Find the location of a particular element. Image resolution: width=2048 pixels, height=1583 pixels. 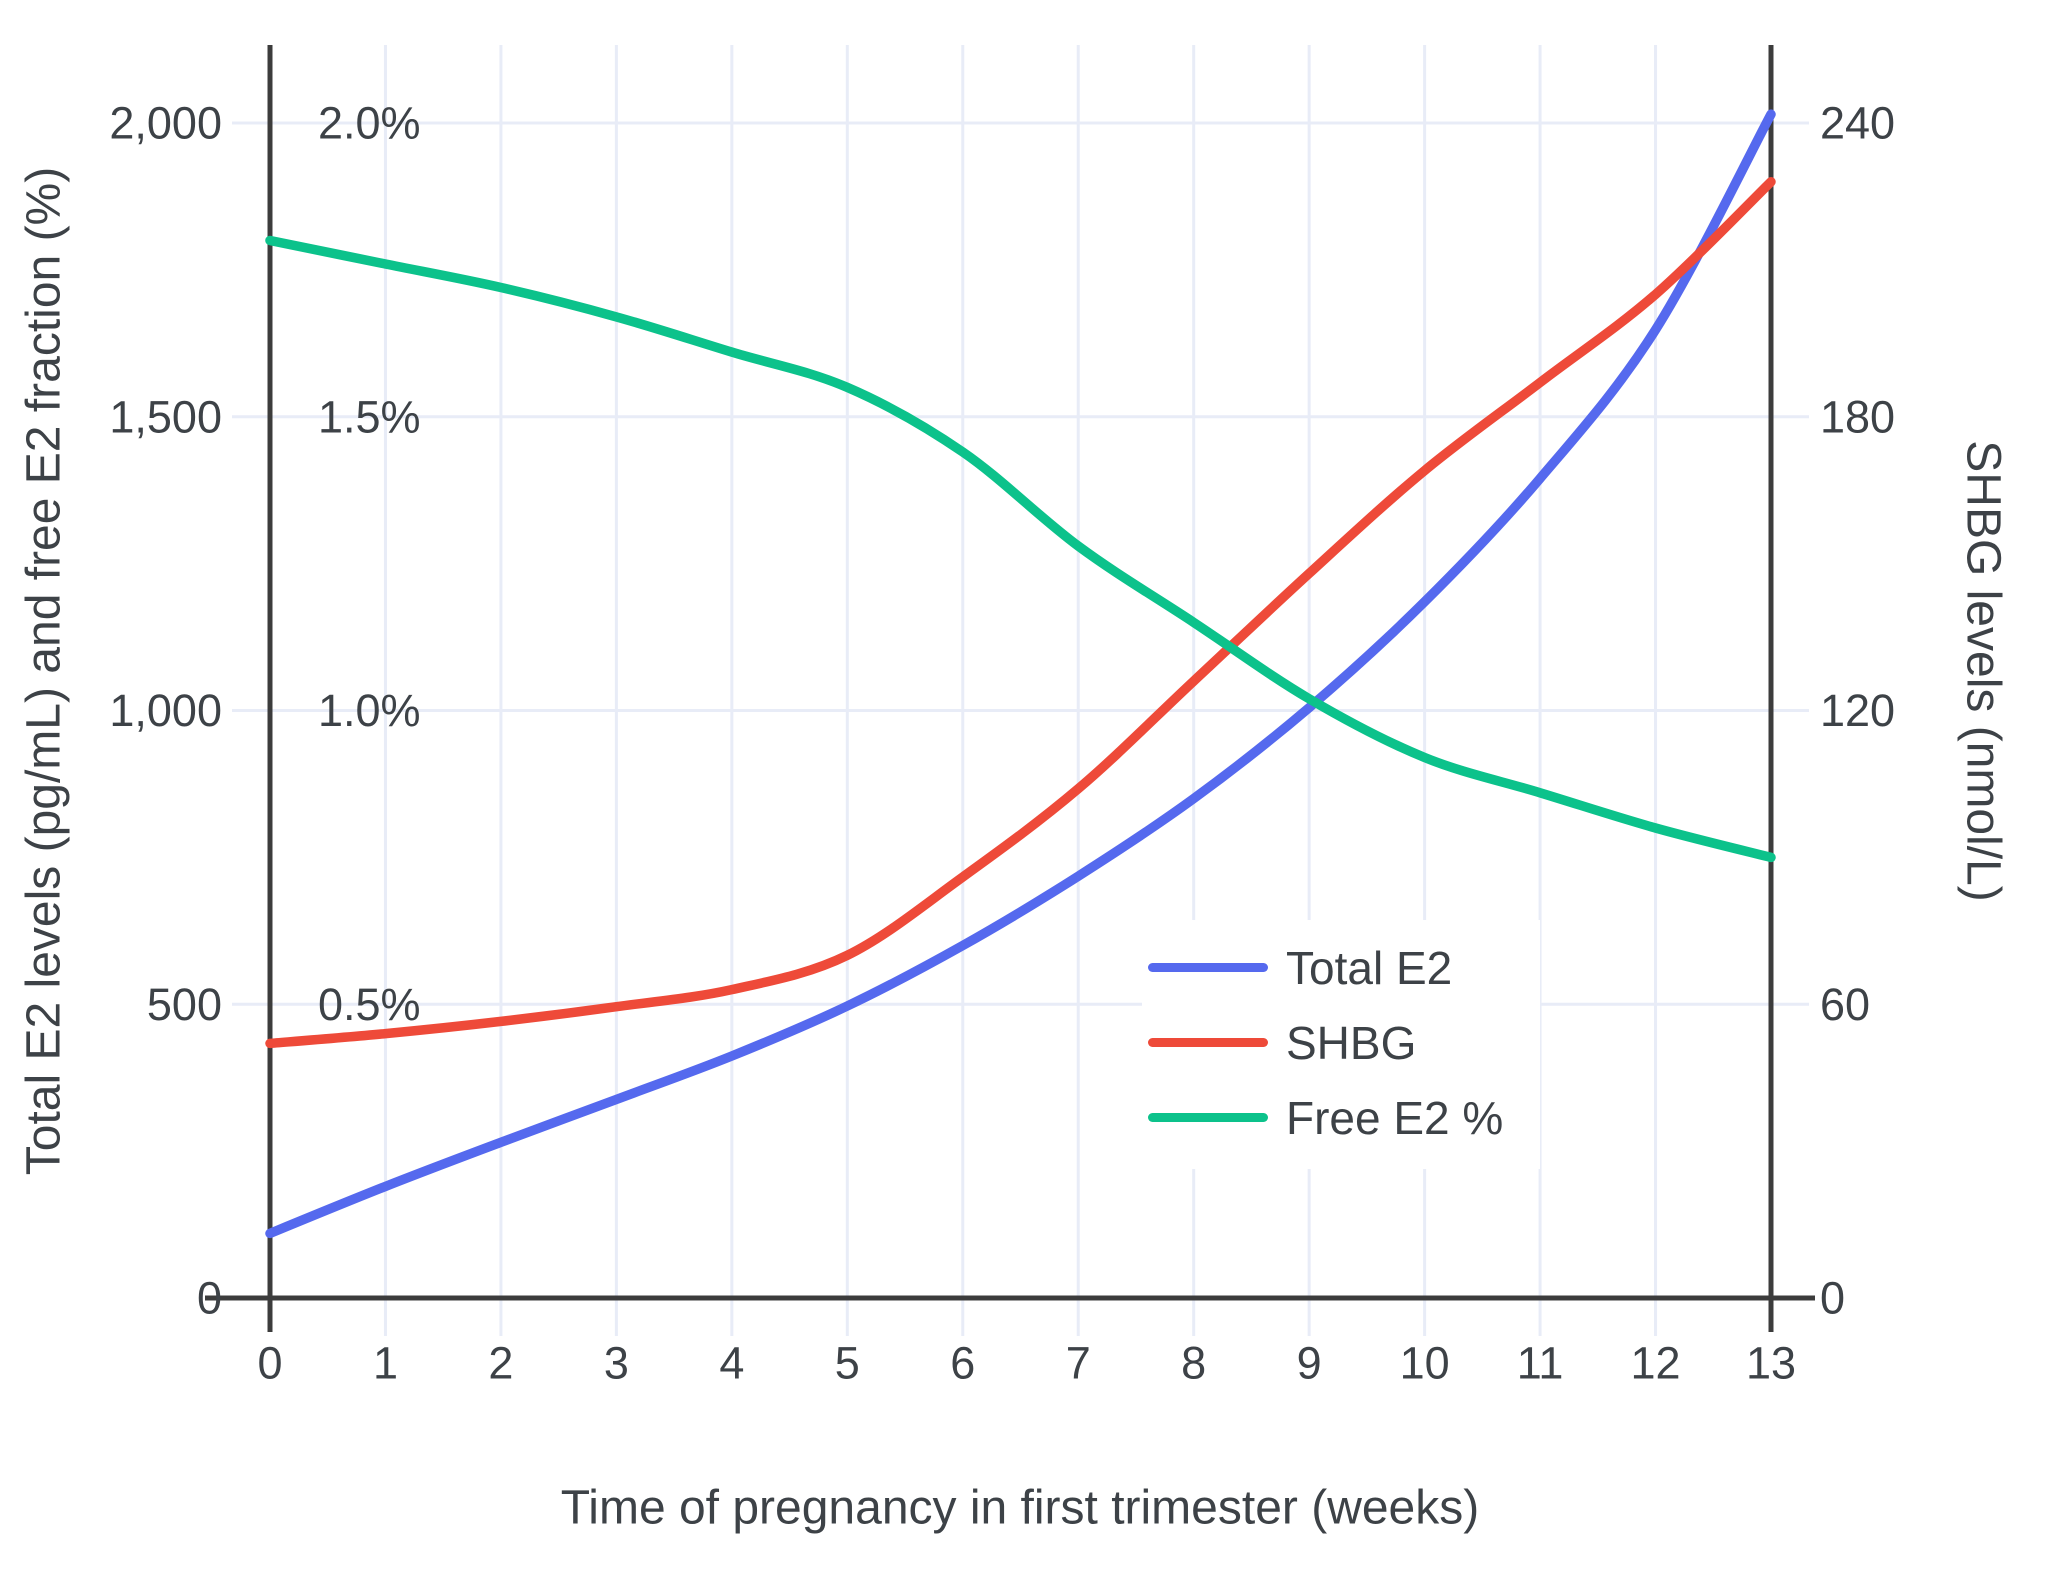

legend-item-shbg: SHBG is located at coordinates (1344, 1042).